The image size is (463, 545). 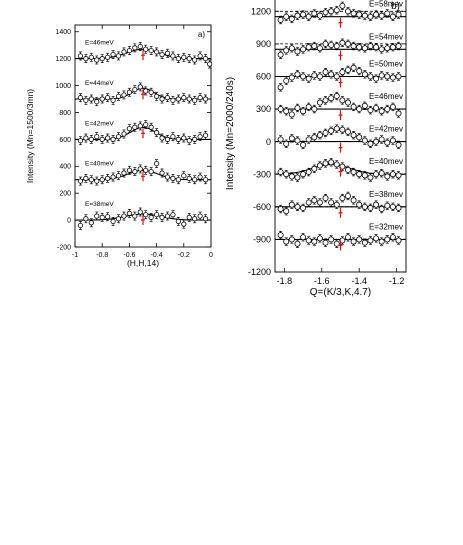 What do you see at coordinates (386, 4) in the screenshot?
I see `series-label: E=58mev` at bounding box center [386, 4].